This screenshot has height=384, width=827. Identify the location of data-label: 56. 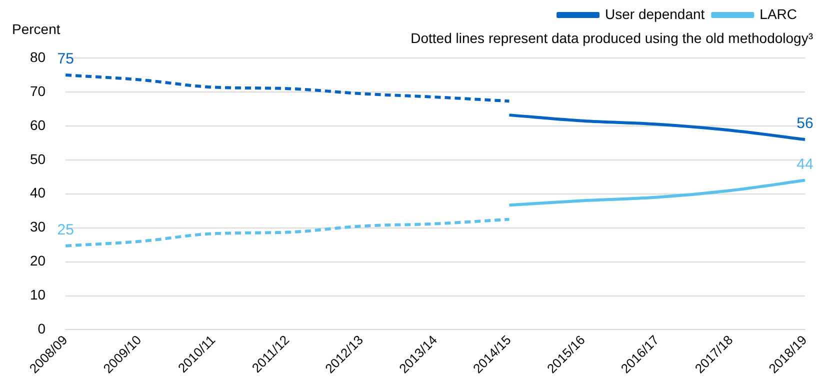
(805, 123).